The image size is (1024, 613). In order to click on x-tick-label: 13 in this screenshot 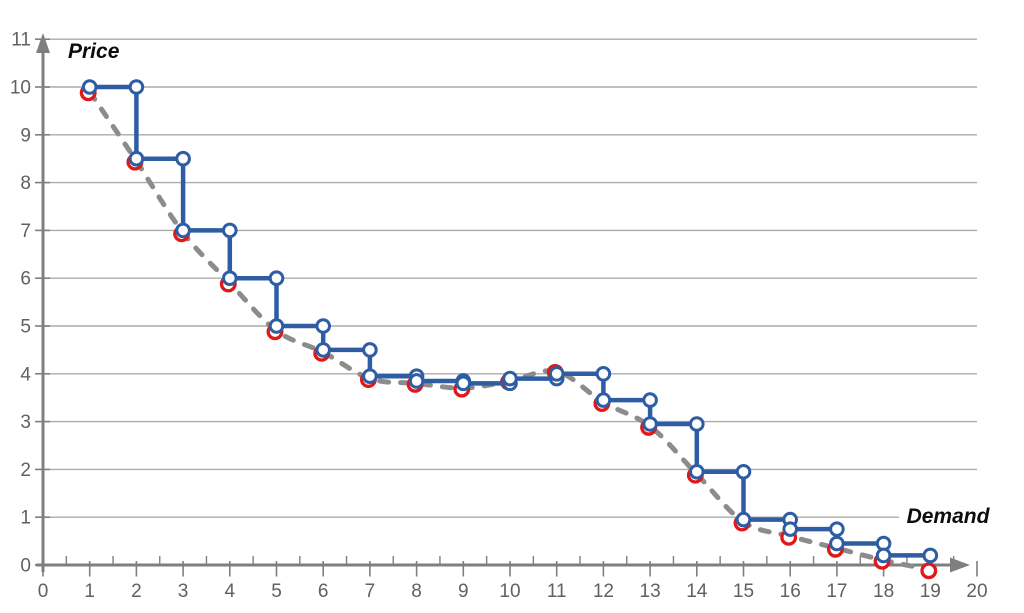, I will do `click(650, 591)`.